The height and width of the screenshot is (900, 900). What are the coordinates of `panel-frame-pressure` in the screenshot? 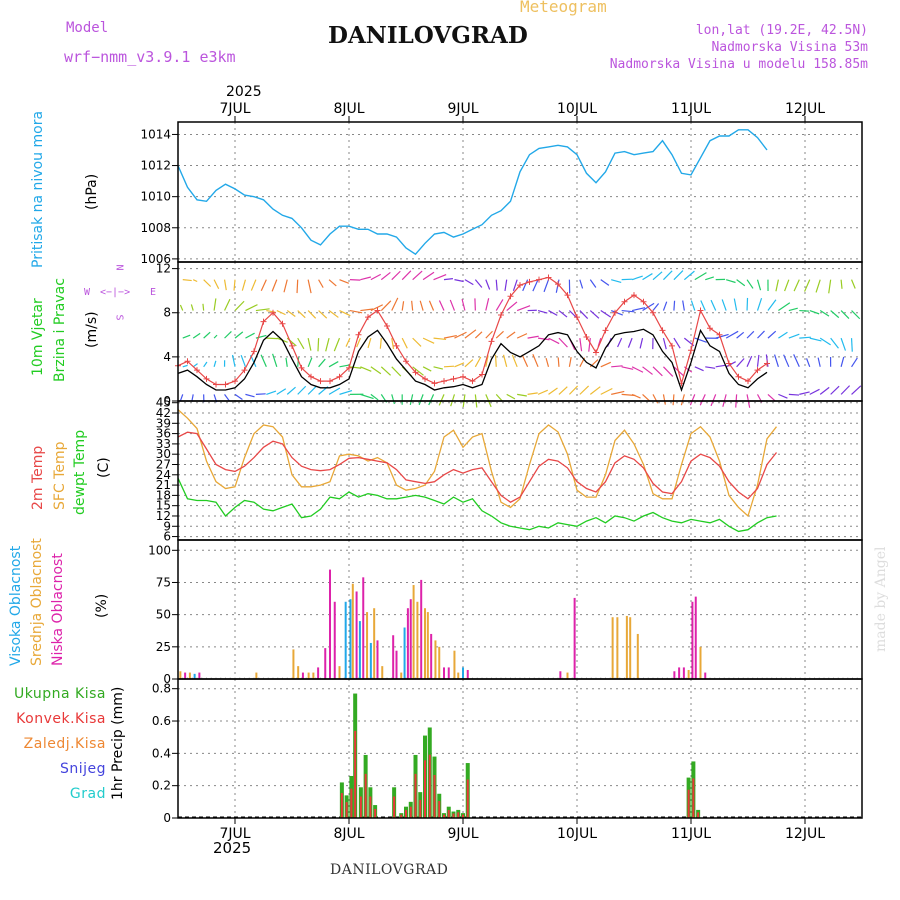 It's located at (520, 192).